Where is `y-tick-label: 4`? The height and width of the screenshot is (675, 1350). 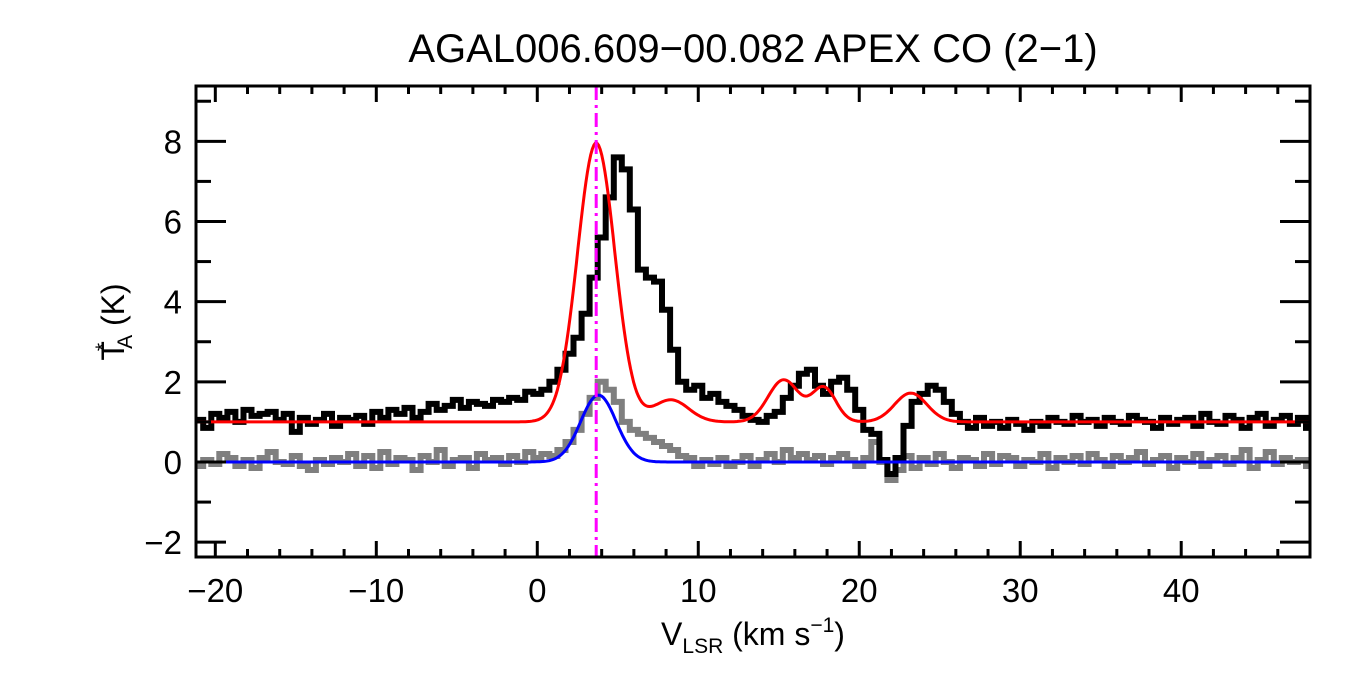
y-tick-label: 4 is located at coordinates (173, 302).